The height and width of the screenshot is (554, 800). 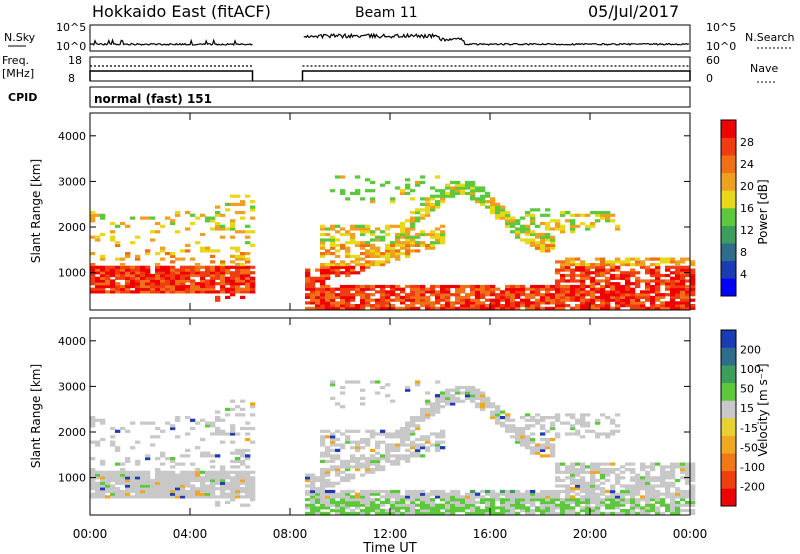 What do you see at coordinates (728, 427) in the screenshot?
I see `colorbar-swatch` at bounding box center [728, 427].